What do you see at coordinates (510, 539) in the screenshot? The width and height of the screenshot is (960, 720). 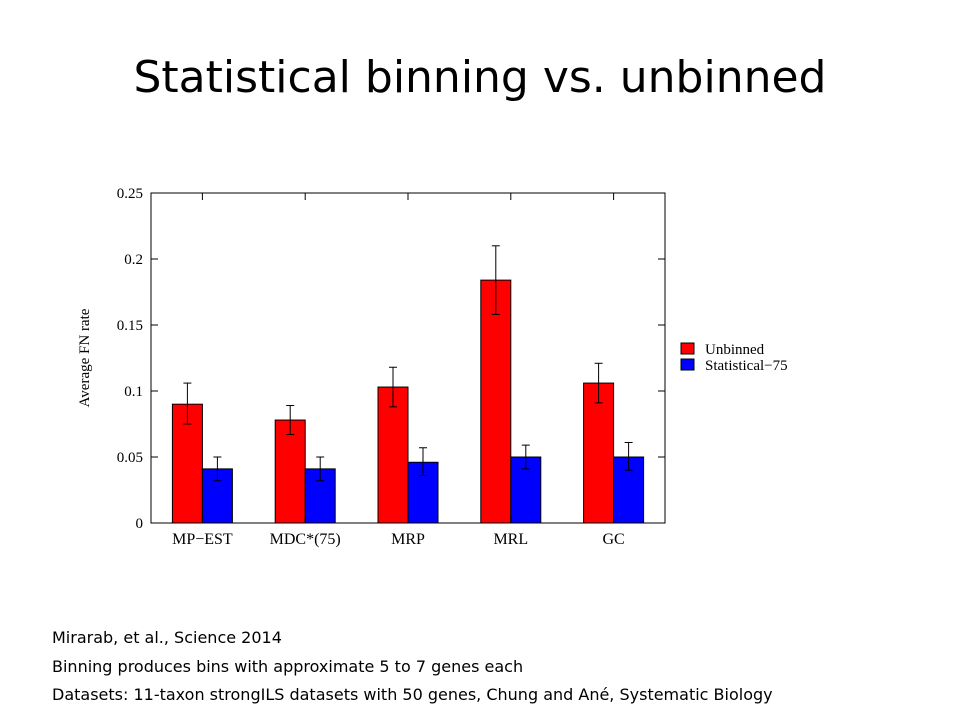 I see `x-tick-label: MRL` at bounding box center [510, 539].